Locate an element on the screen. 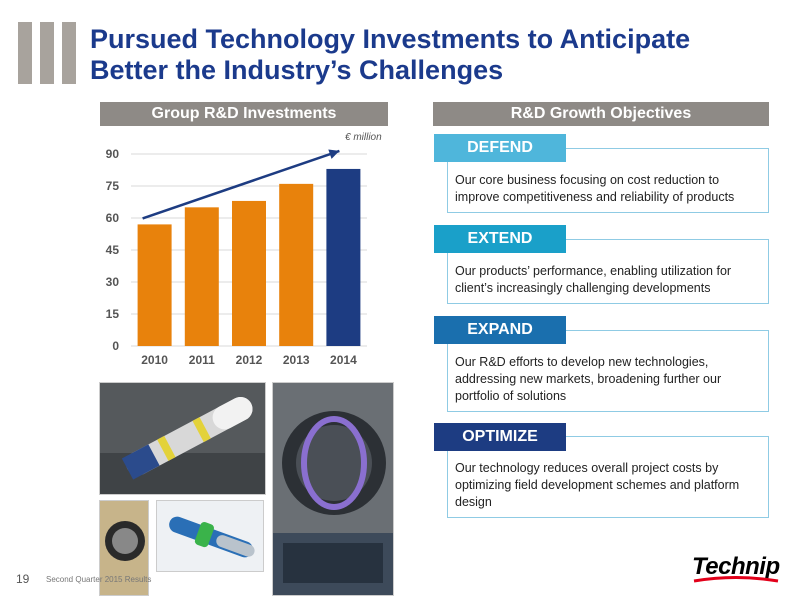 Image resolution: width=800 pixels, height=600 pixels. rd-investments-header: Group R&D Investments is located at coordinates (244, 114).